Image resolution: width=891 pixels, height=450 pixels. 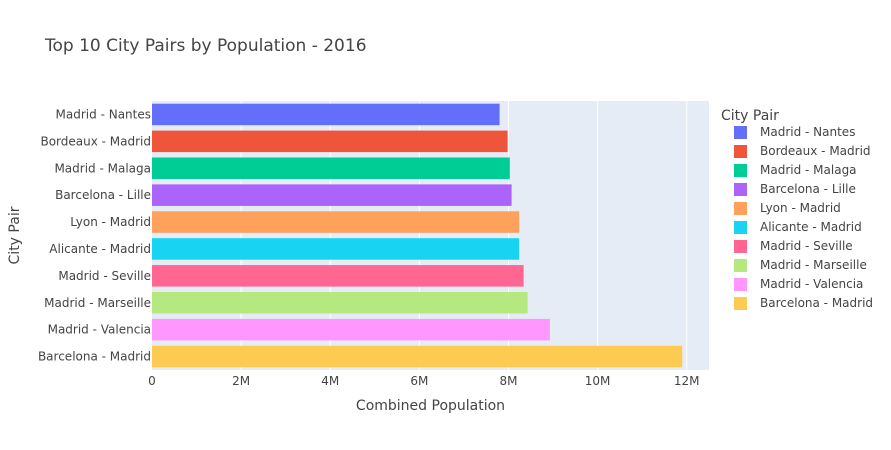 I want to click on legend-label: Madrid - Marseille, so click(x=813, y=265).